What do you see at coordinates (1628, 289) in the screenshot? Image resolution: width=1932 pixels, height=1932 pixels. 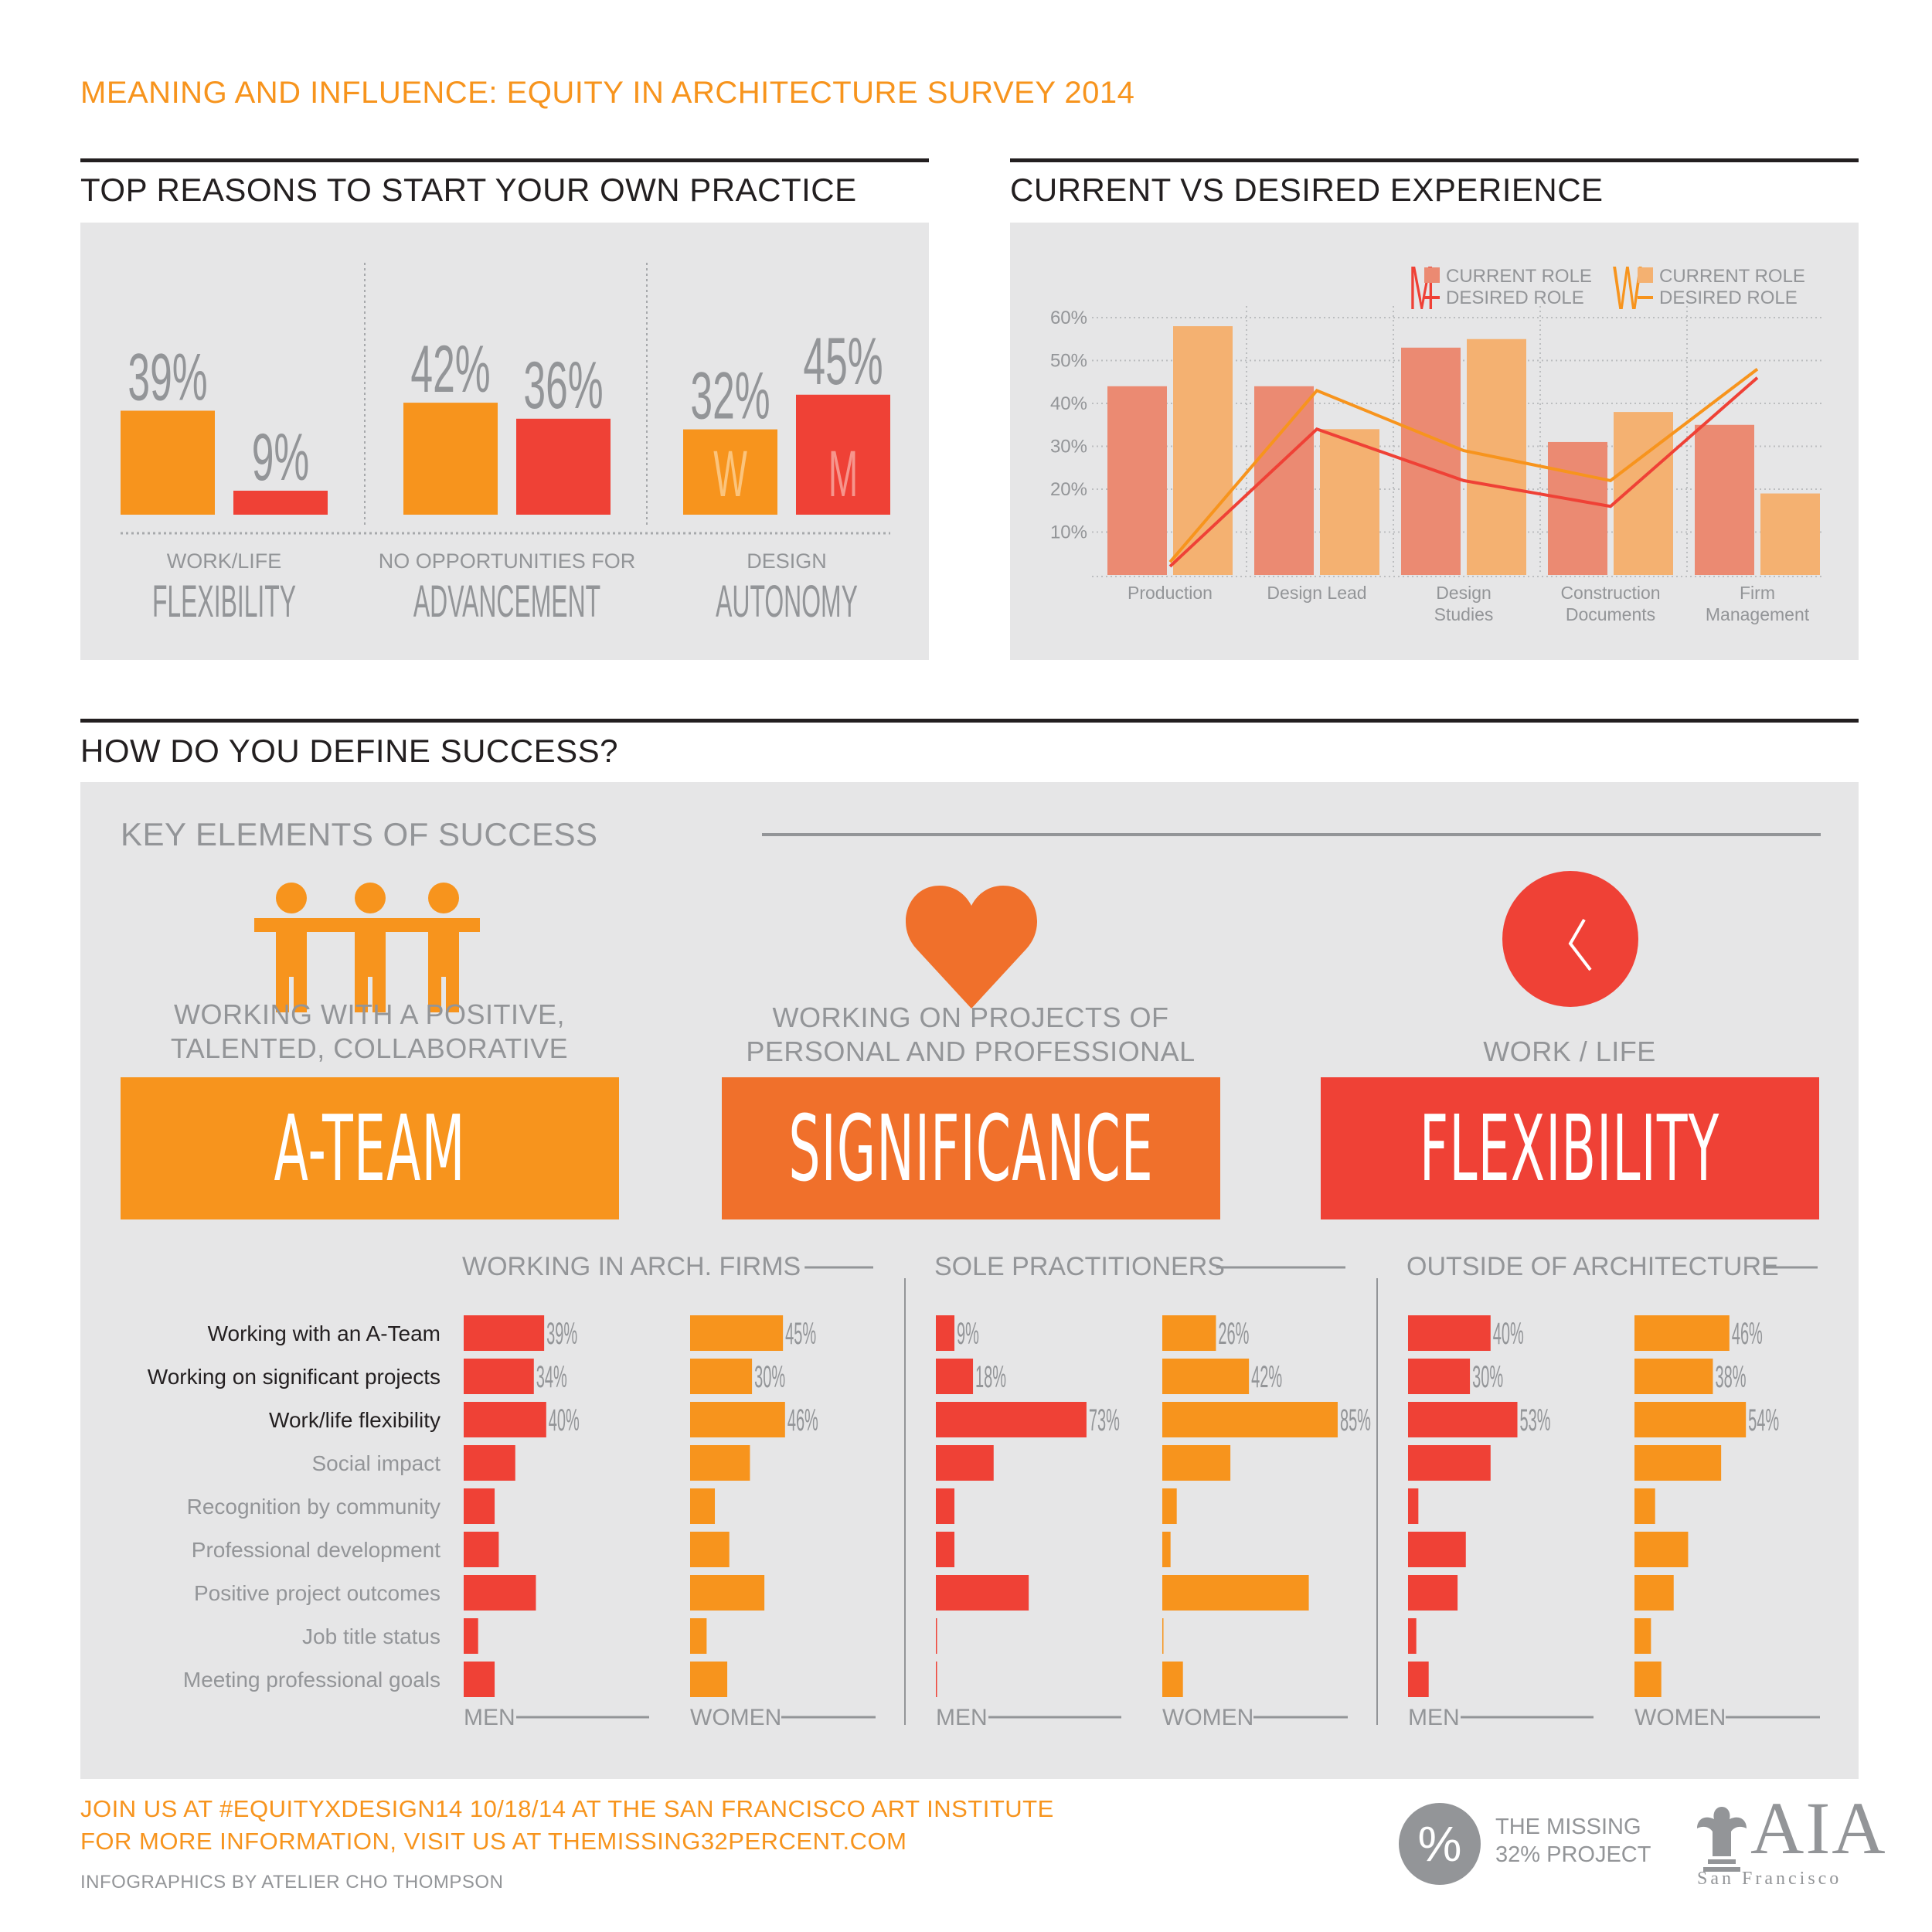 I see `legend-w-letter: W` at bounding box center [1628, 289].